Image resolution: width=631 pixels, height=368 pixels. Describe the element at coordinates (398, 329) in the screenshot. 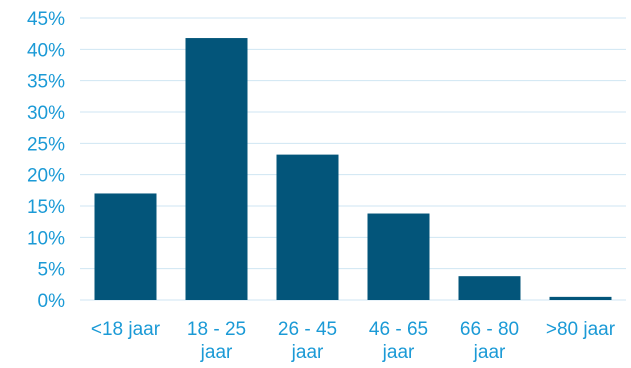

I see `x-tick-label-line: 46 - 65` at that location.